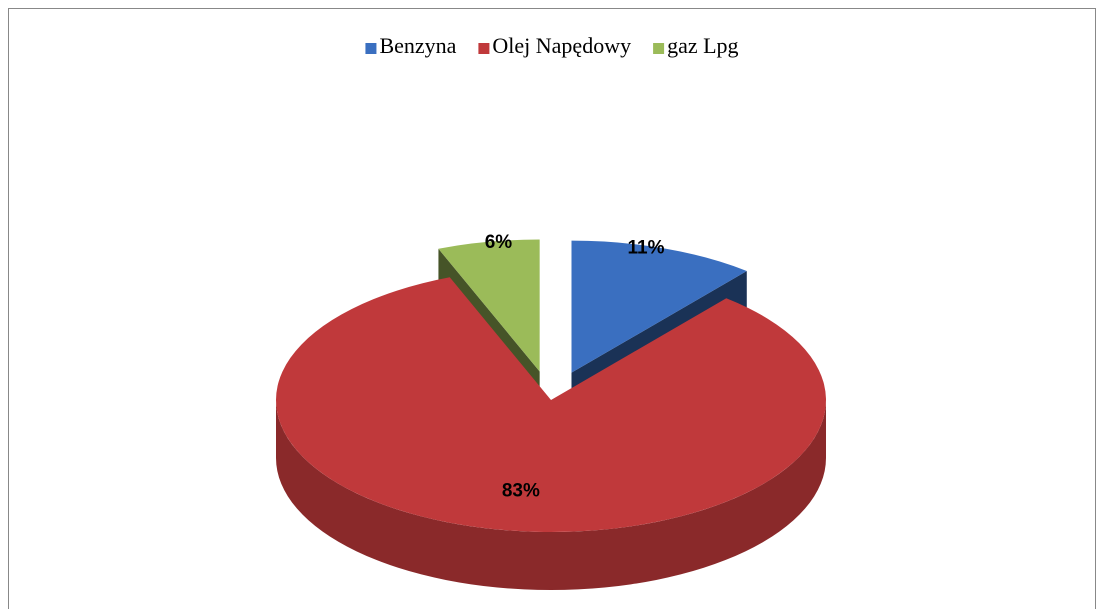 The width and height of the screenshot is (1104, 609). I want to click on legend: Benzyna Olej Napędowy gaz Lpg, so click(552, 45).